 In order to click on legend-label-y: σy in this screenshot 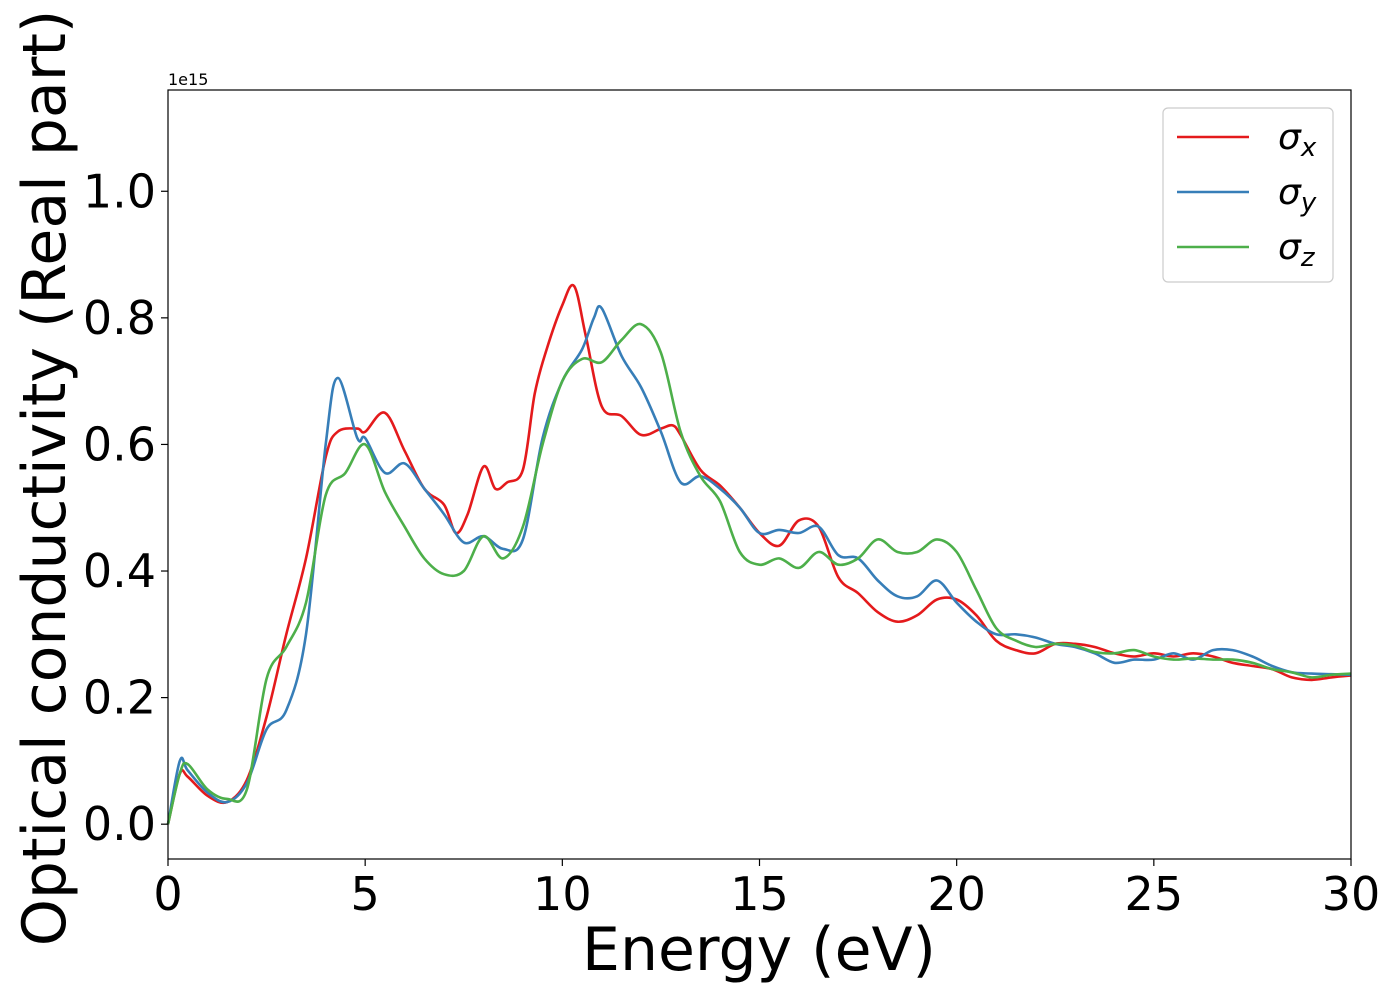, I will do `click(1297, 195)`.